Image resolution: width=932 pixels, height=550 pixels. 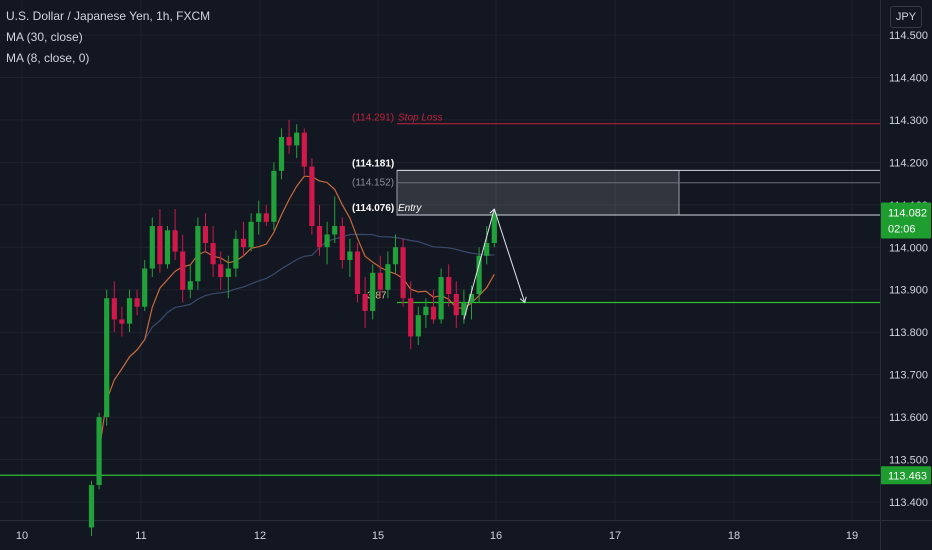 I want to click on y-tick-label: 114.400, so click(x=908, y=78).